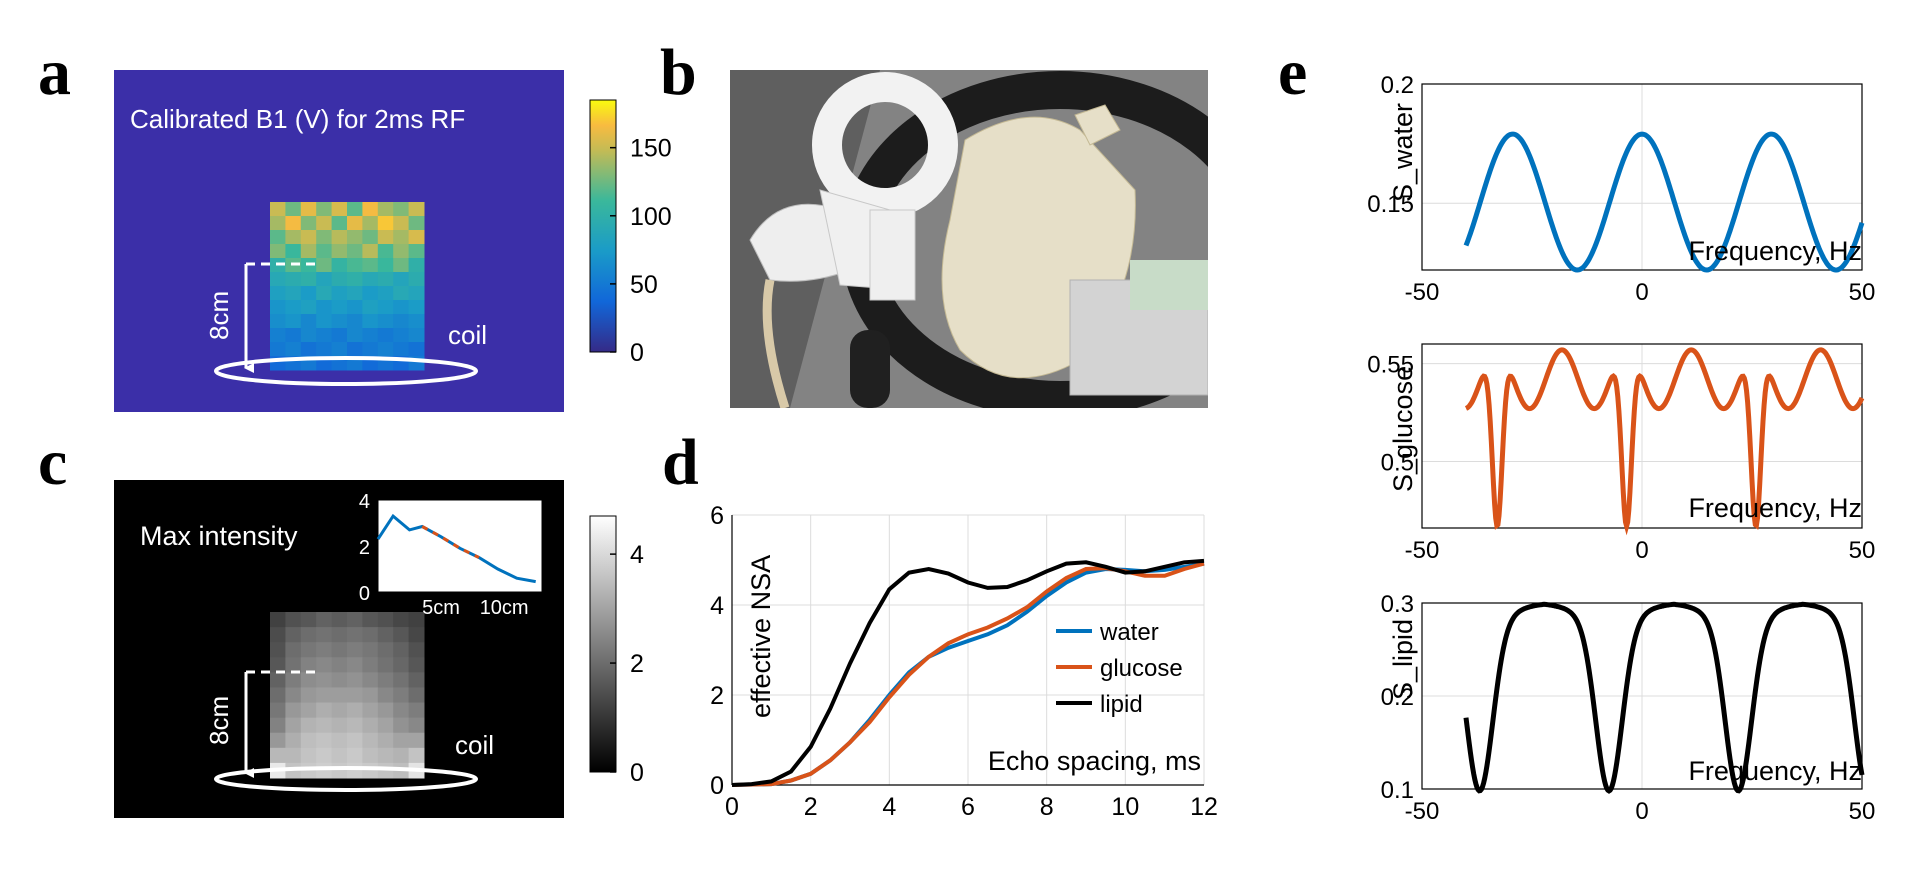 Image resolution: width=1913 pixels, height=872 pixels. Describe the element at coordinates (1403, 152) in the screenshot. I see `water-ylabel: S_water` at that location.